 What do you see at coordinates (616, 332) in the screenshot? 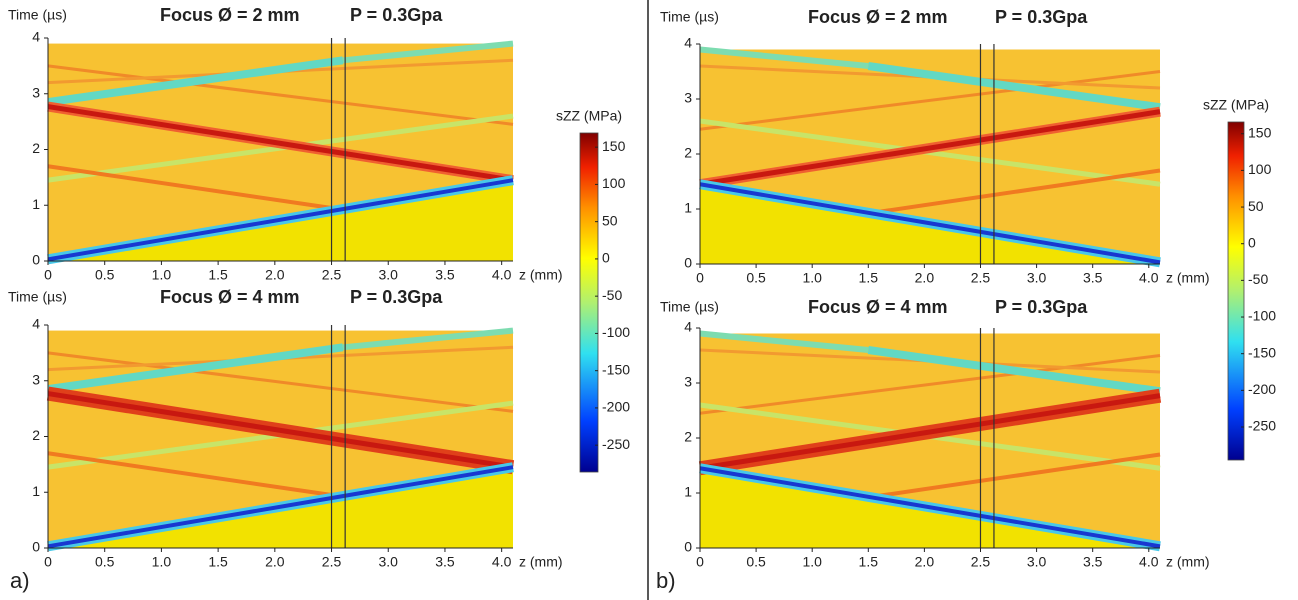
I see `colorbar-tick-label: -100` at bounding box center [616, 332].